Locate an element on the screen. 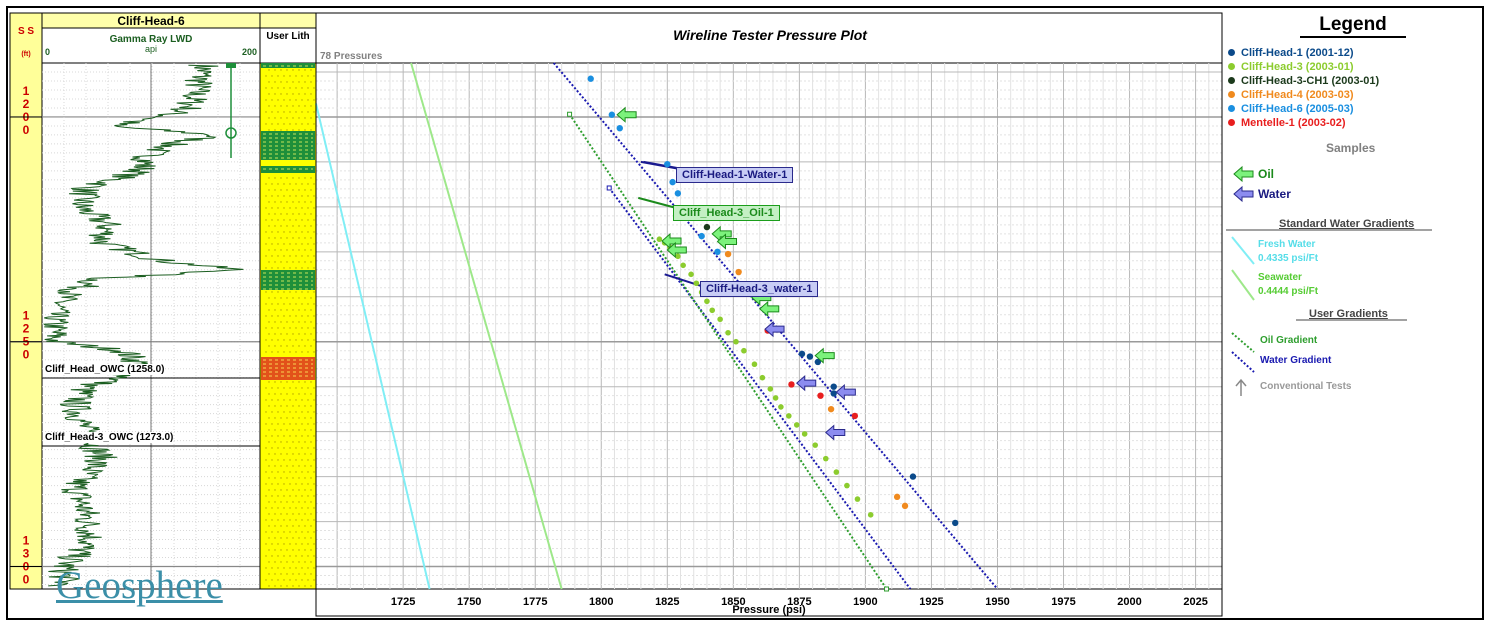  legend-well-label: Cliff-Head-1 (2001-12) is located at coordinates (1297, 53).